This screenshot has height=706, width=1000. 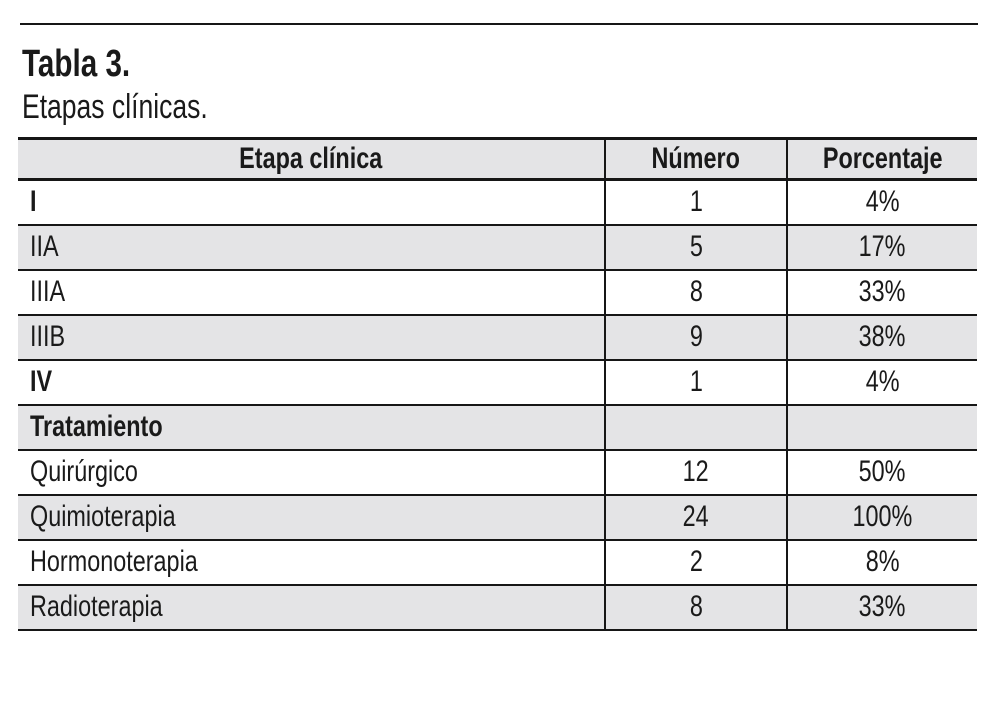 I want to click on cell-etapa: IV, so click(x=311, y=381).